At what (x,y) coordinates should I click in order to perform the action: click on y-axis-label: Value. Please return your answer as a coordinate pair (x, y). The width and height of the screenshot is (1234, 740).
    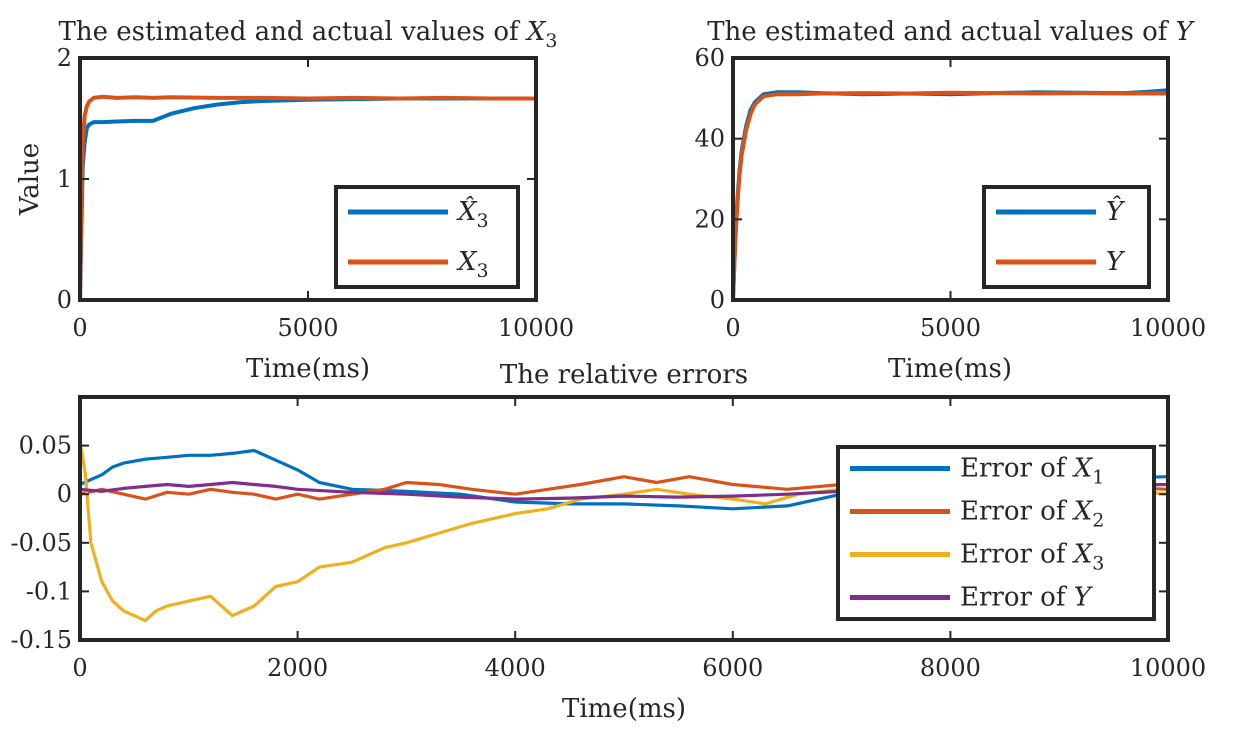
    Looking at the image, I should click on (30, 179).